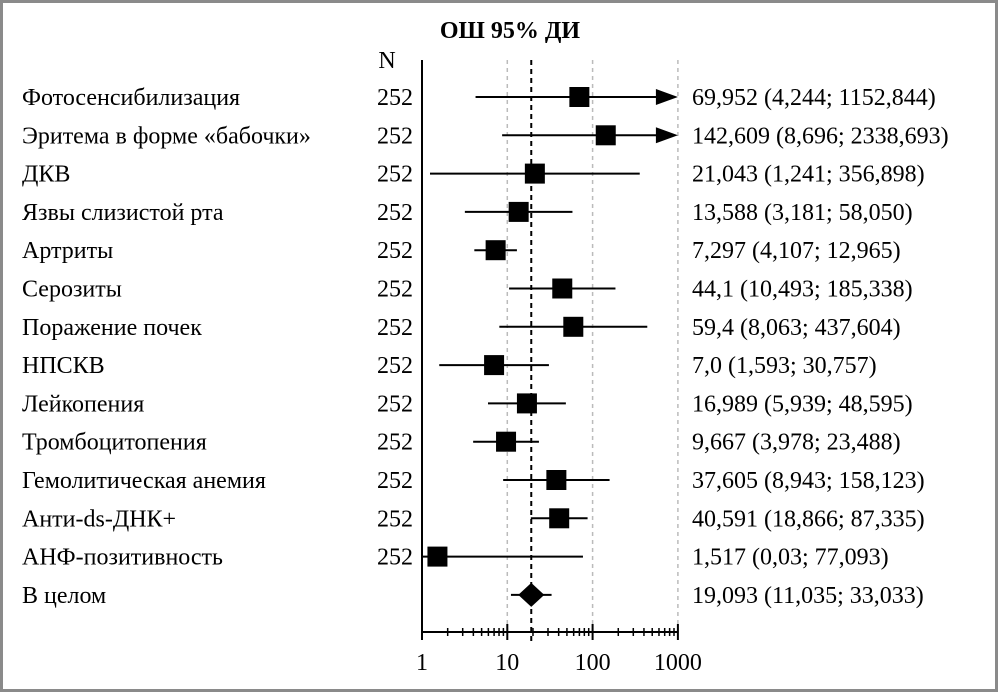  Describe the element at coordinates (507, 663) in the screenshot. I see `x-tick-label: 10` at that location.